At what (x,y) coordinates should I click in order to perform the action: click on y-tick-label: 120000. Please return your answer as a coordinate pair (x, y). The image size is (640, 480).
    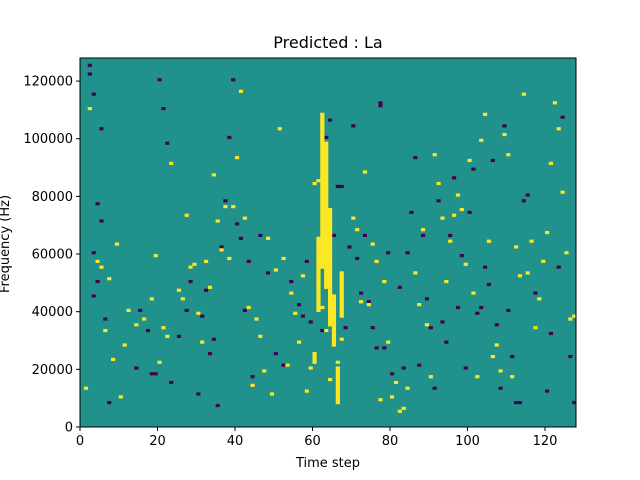
    Looking at the image, I should click on (48, 82).